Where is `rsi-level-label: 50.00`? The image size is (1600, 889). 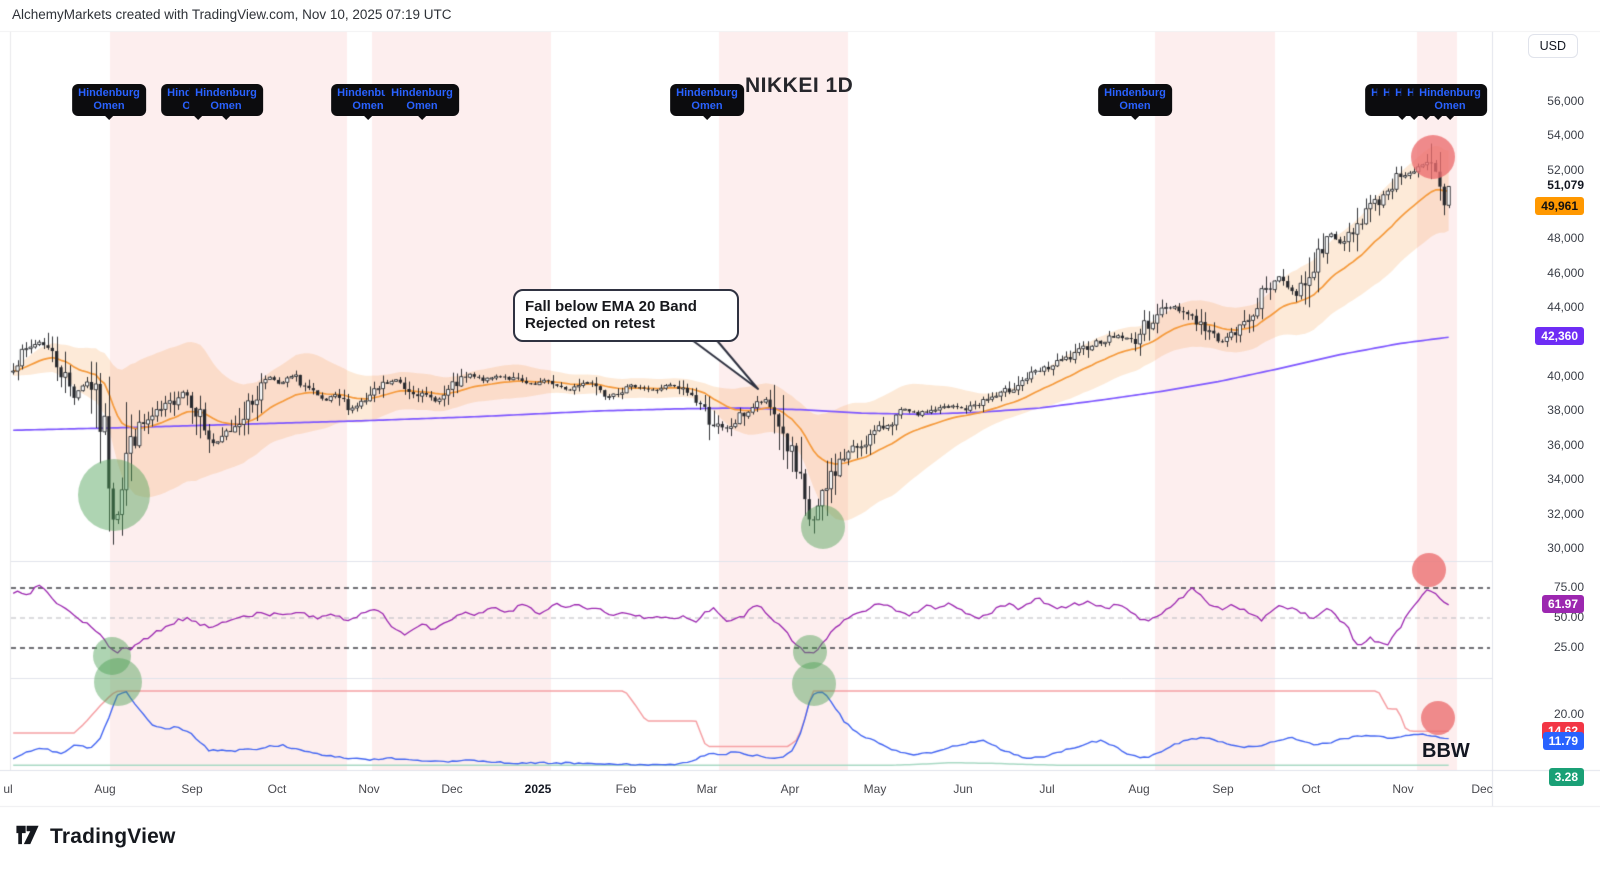 rsi-level-label: 50.00 is located at coordinates (1568, 617).